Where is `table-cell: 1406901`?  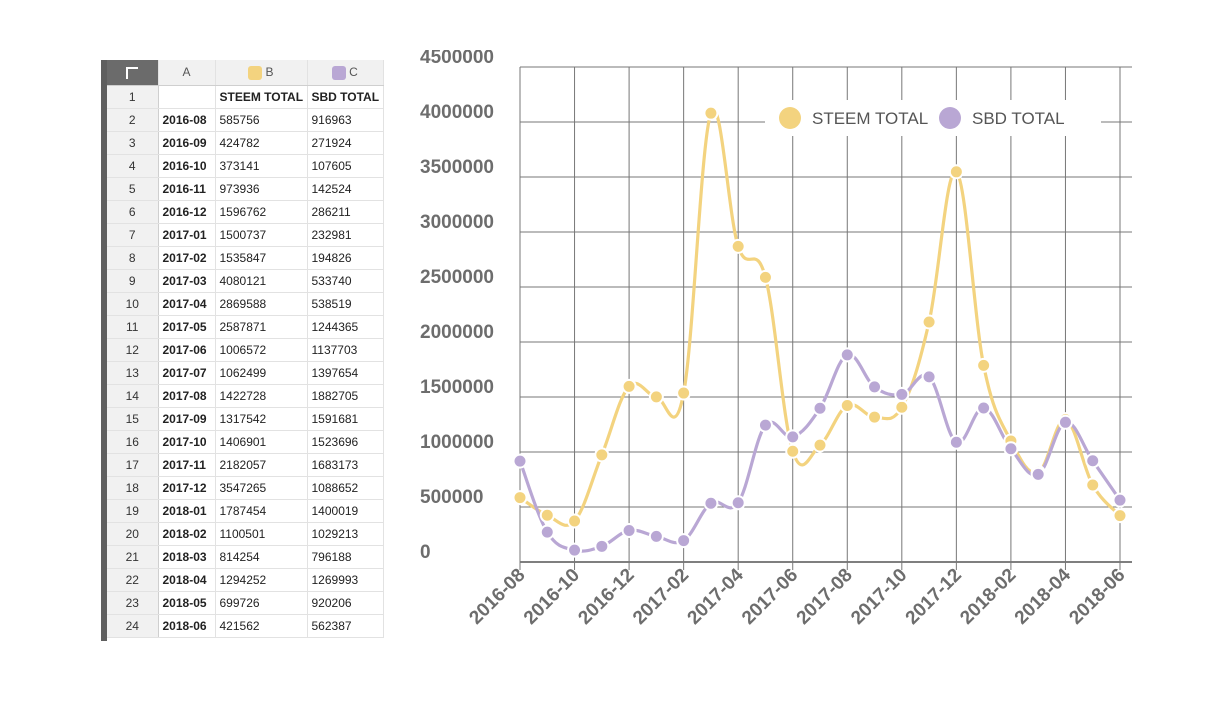
table-cell: 1406901 is located at coordinates (261, 442).